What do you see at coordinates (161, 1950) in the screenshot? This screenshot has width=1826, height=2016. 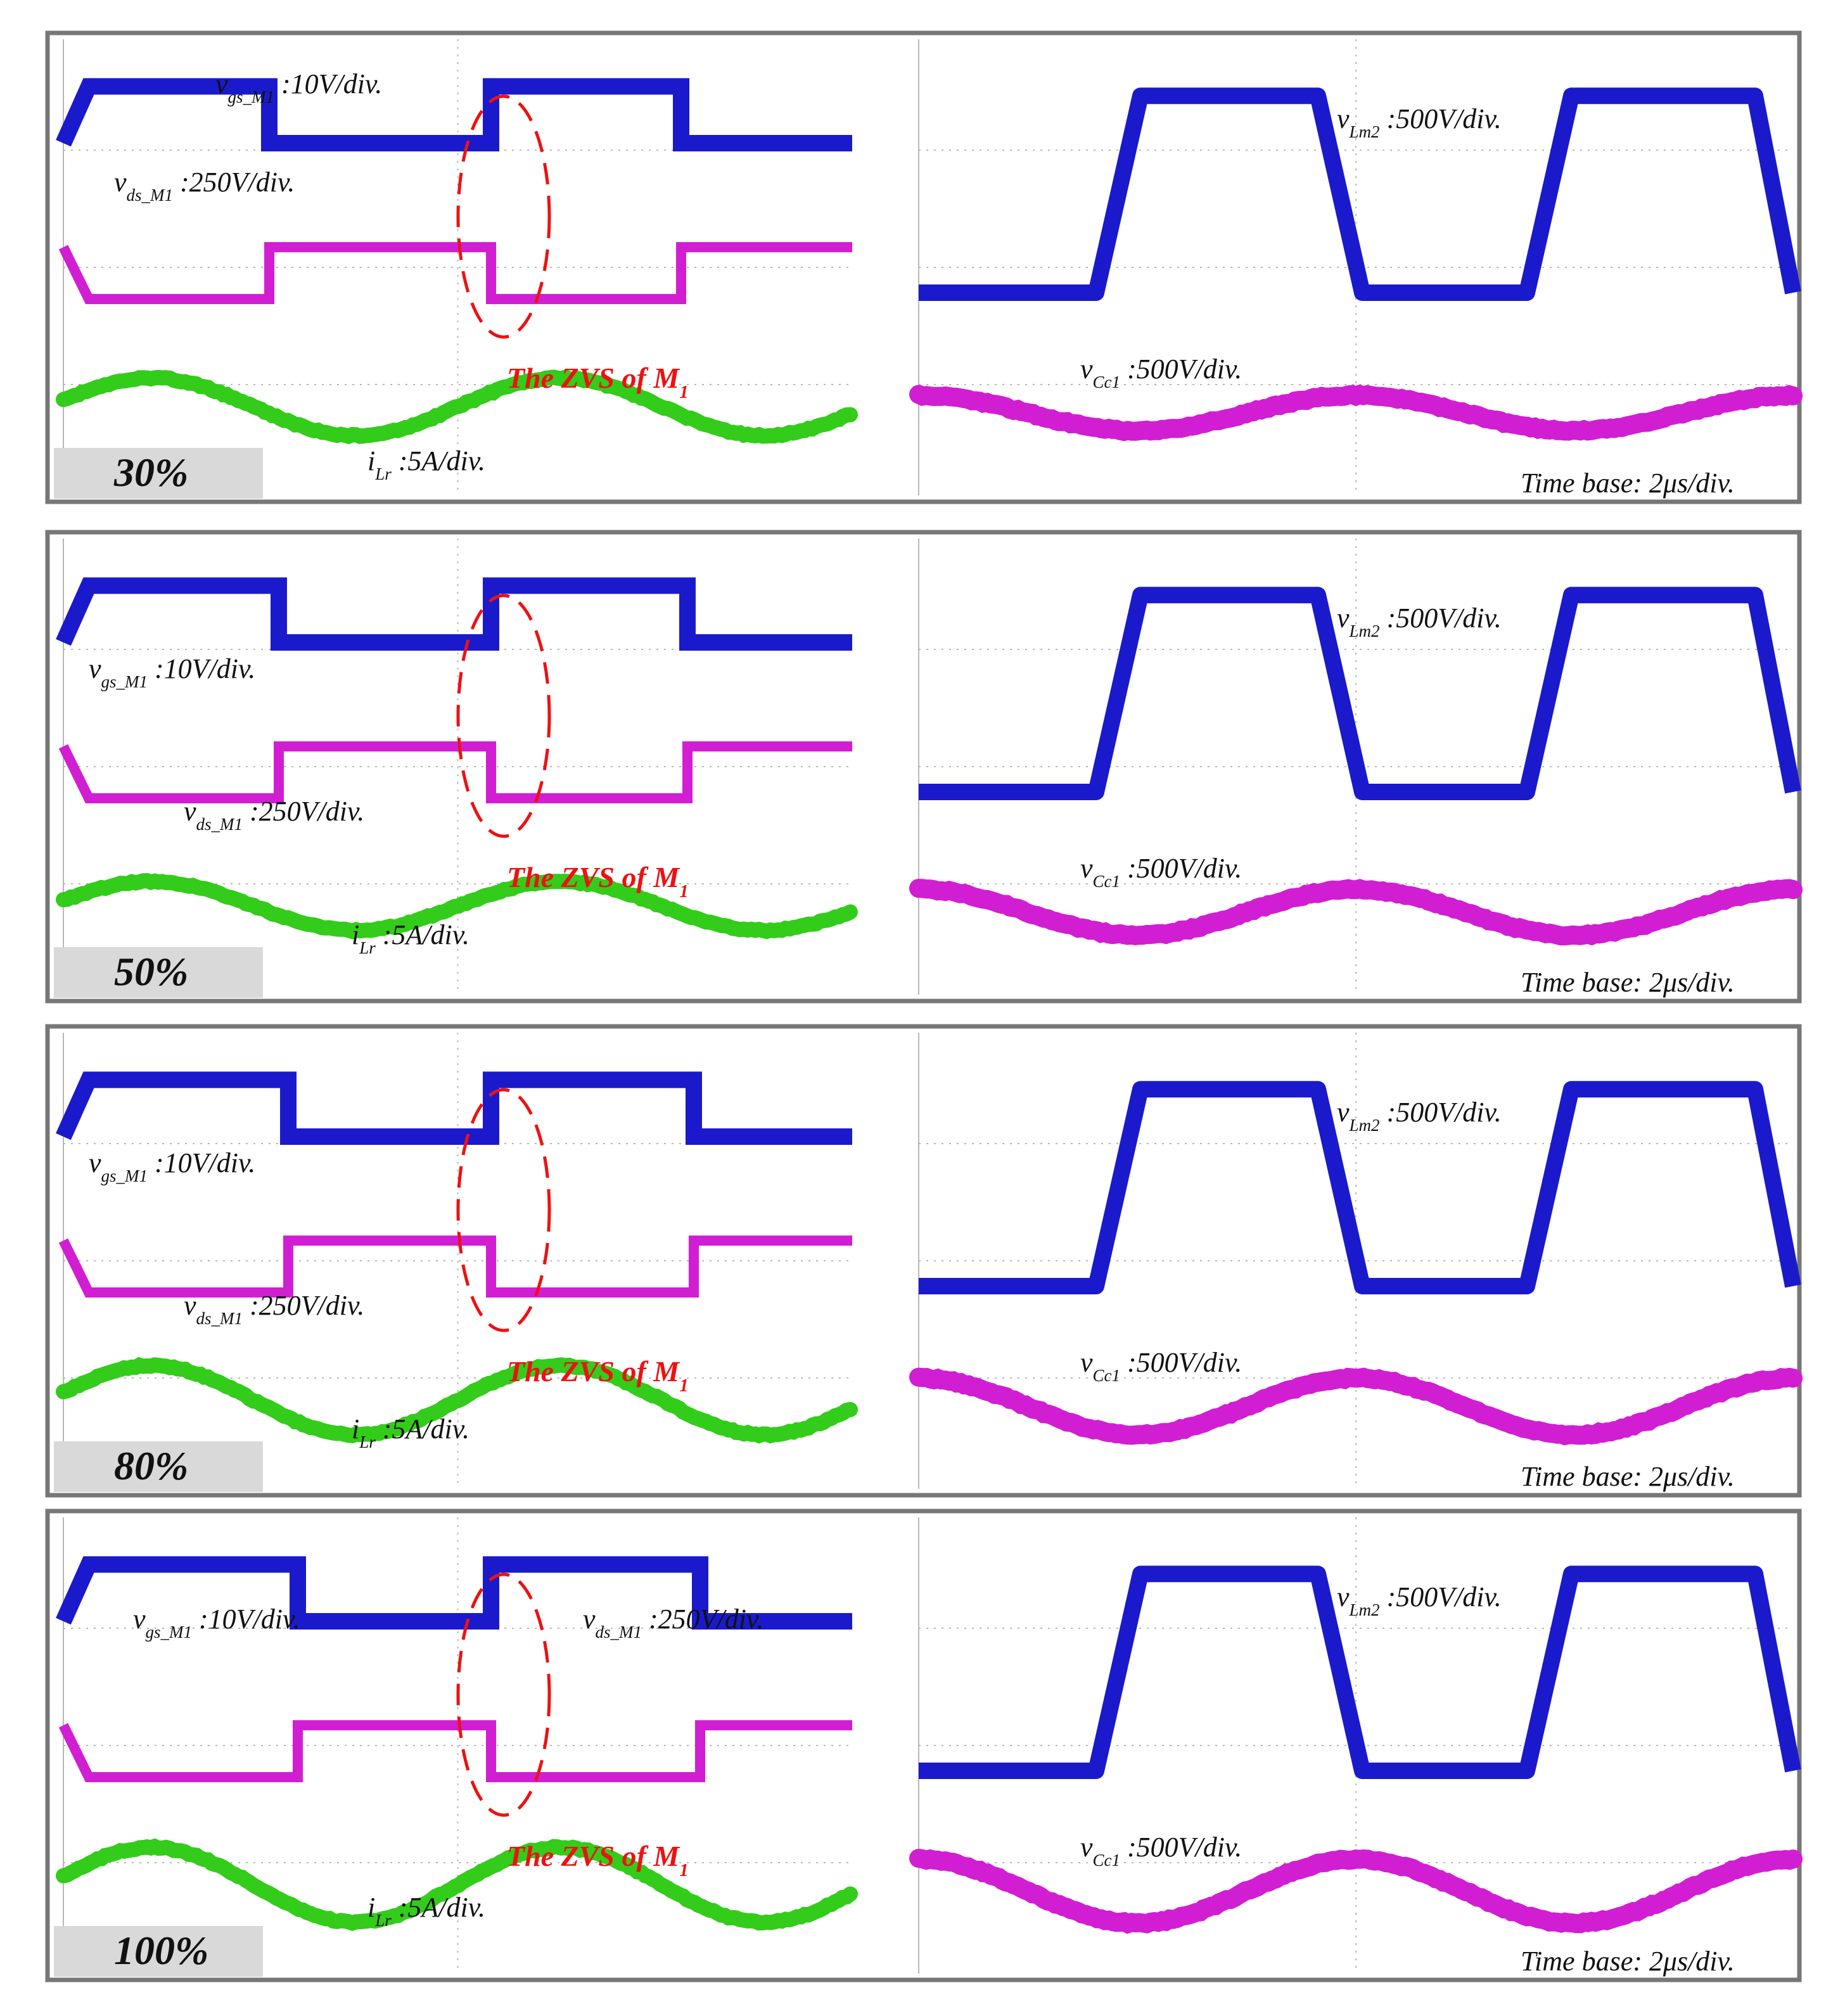 I see `load-label: 100%` at bounding box center [161, 1950].